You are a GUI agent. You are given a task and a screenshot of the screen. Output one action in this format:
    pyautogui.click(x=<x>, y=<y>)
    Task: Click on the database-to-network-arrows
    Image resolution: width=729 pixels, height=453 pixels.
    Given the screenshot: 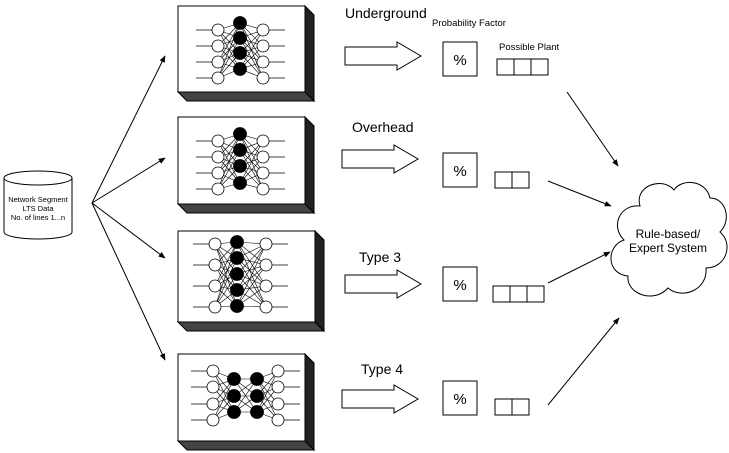 What is the action you would take?
    pyautogui.click(x=128, y=208)
    